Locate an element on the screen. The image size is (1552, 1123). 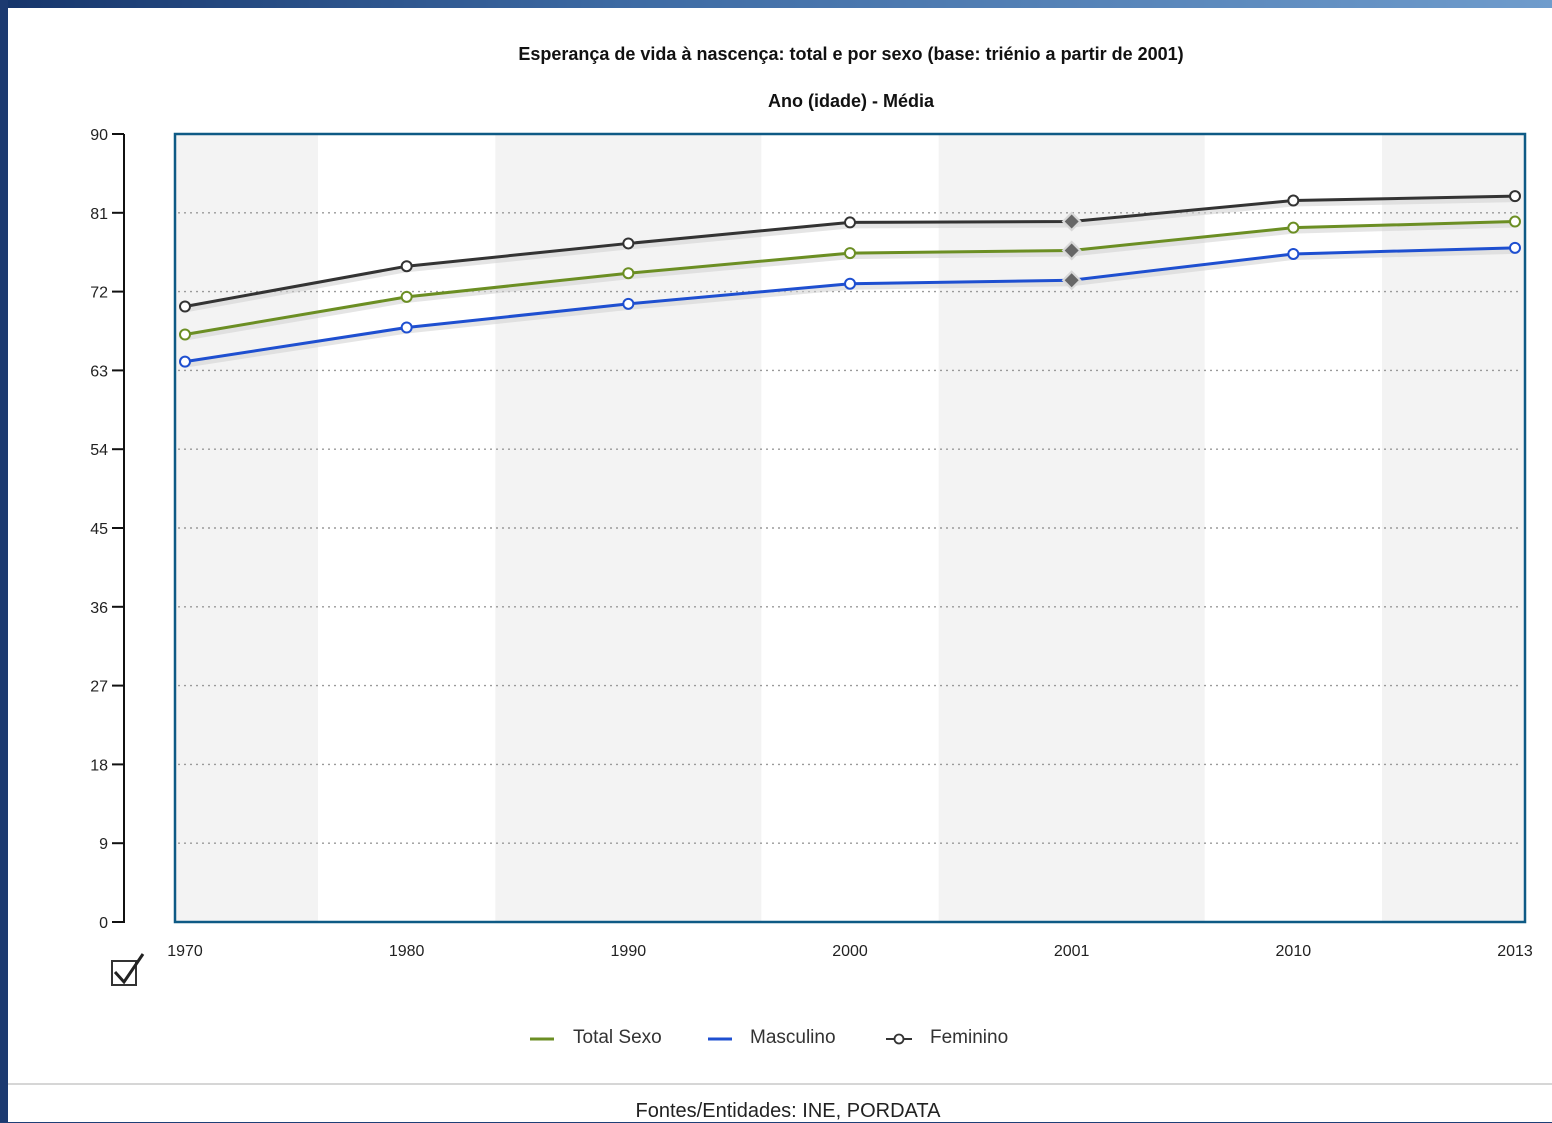
x-tick-label: 1980 is located at coordinates (407, 951).